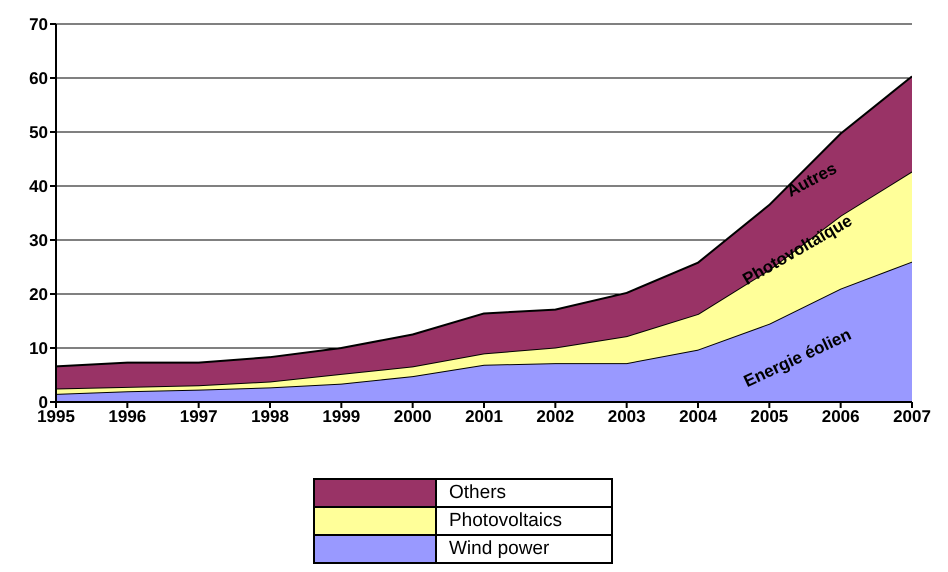 The height and width of the screenshot is (572, 948). What do you see at coordinates (499, 549) in the screenshot?
I see `legend-label: Wind power` at bounding box center [499, 549].